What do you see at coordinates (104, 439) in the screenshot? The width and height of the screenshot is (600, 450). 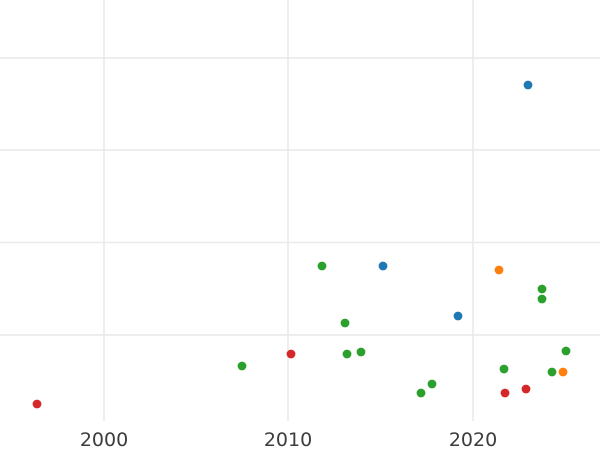 I see `x-tick-label: 2000` at bounding box center [104, 439].